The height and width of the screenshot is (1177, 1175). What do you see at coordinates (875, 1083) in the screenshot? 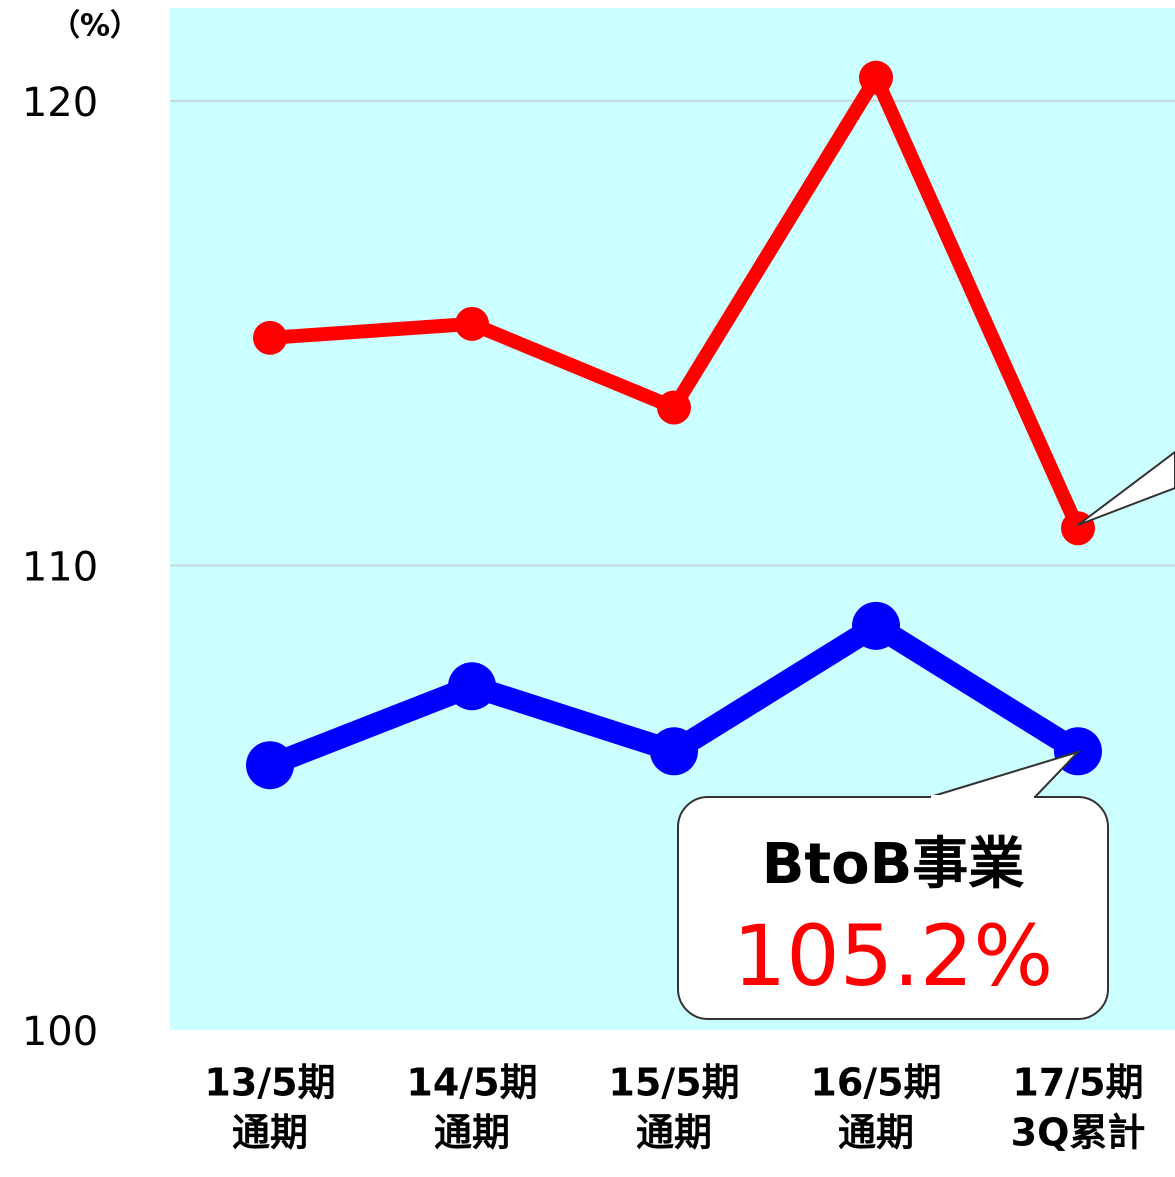
I see `x-tick-label: 16/5期` at bounding box center [875, 1083].